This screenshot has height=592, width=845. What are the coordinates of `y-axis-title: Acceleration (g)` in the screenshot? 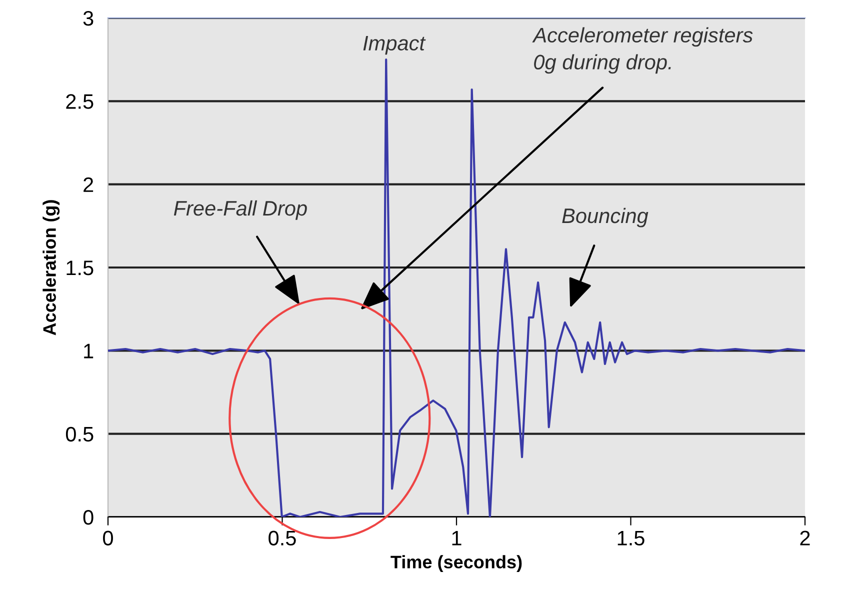 It's located at (51, 268).